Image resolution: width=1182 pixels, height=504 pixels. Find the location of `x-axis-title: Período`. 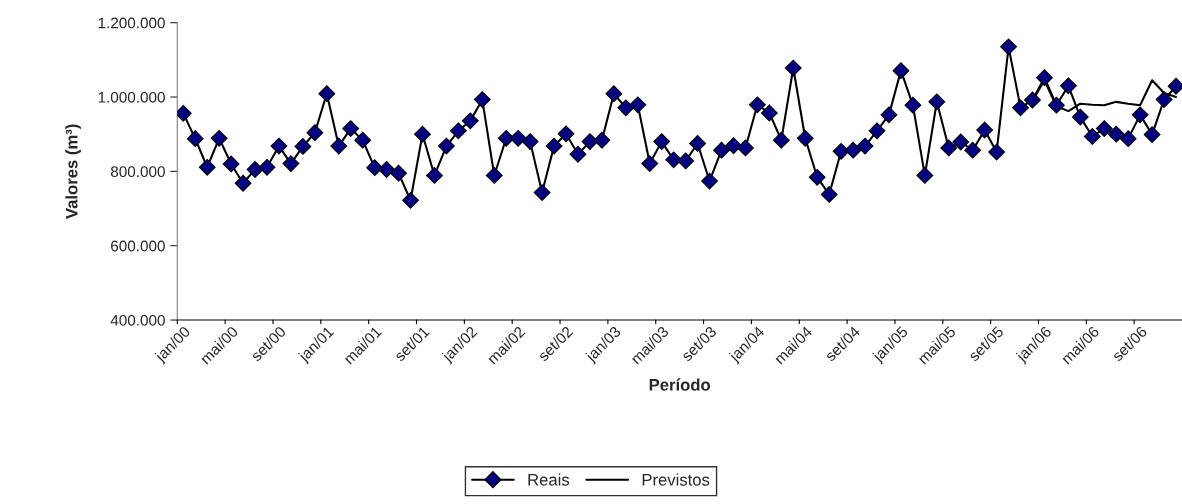

x-axis-title: Período is located at coordinates (680, 384).